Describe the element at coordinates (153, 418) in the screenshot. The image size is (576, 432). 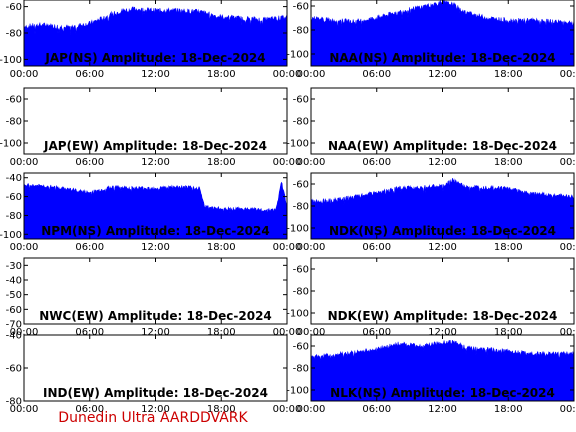
I see `footer-label: Dunedin Ultra AARDDVARK` at that location.